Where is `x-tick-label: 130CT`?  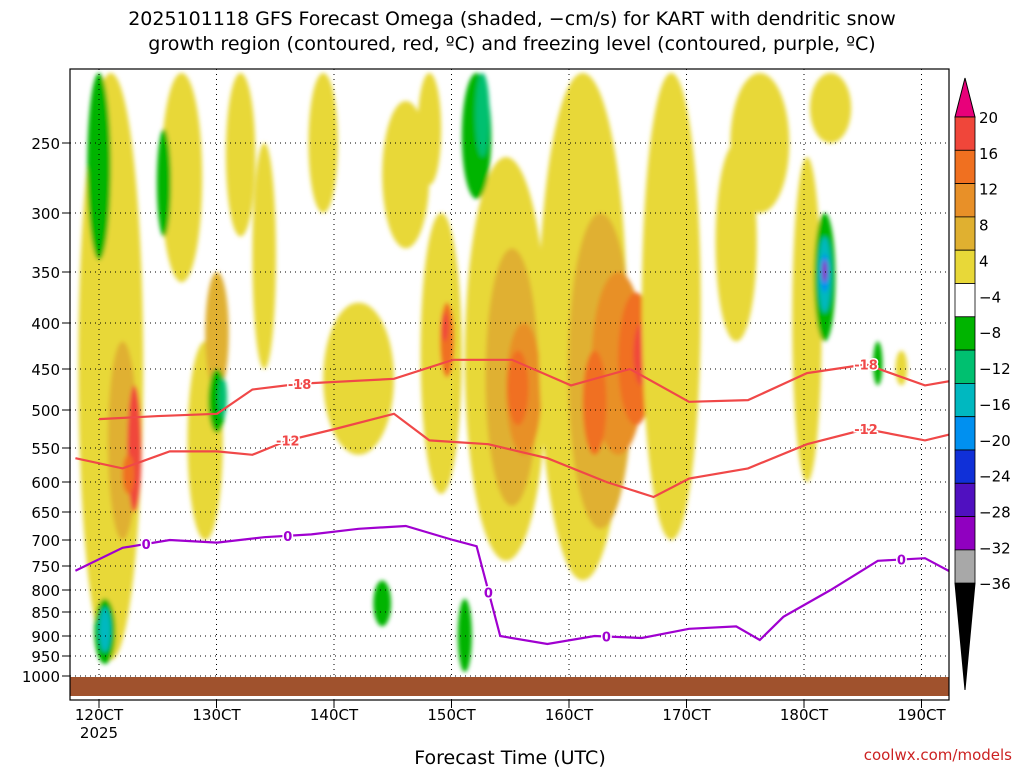 x-tick-label: 130CT is located at coordinates (216, 715).